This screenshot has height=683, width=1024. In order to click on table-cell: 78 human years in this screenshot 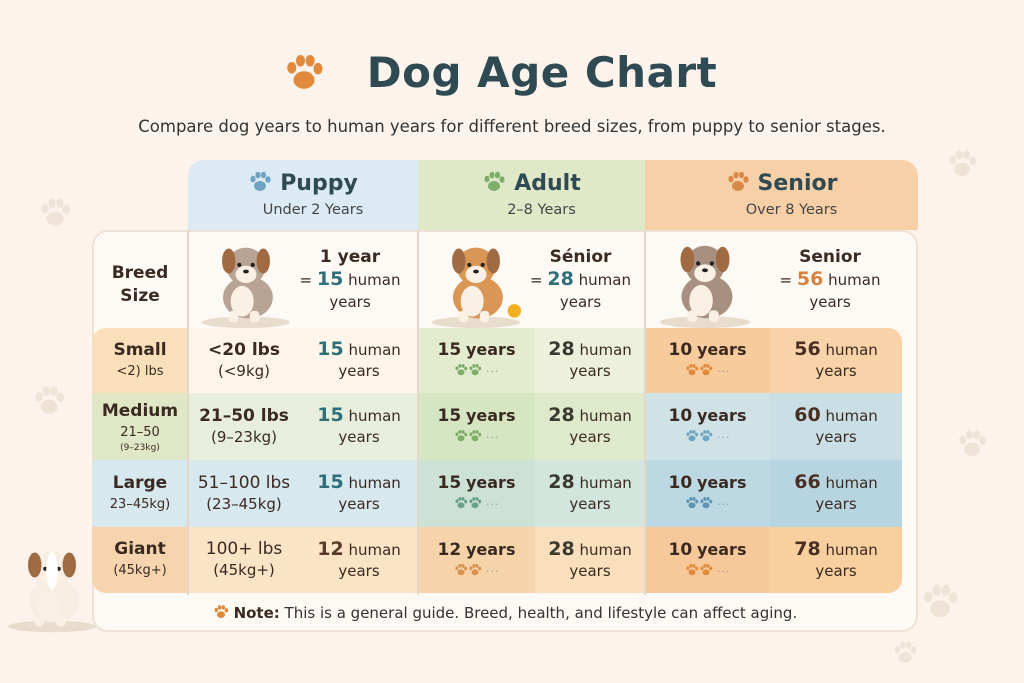, I will do `click(836, 560)`.